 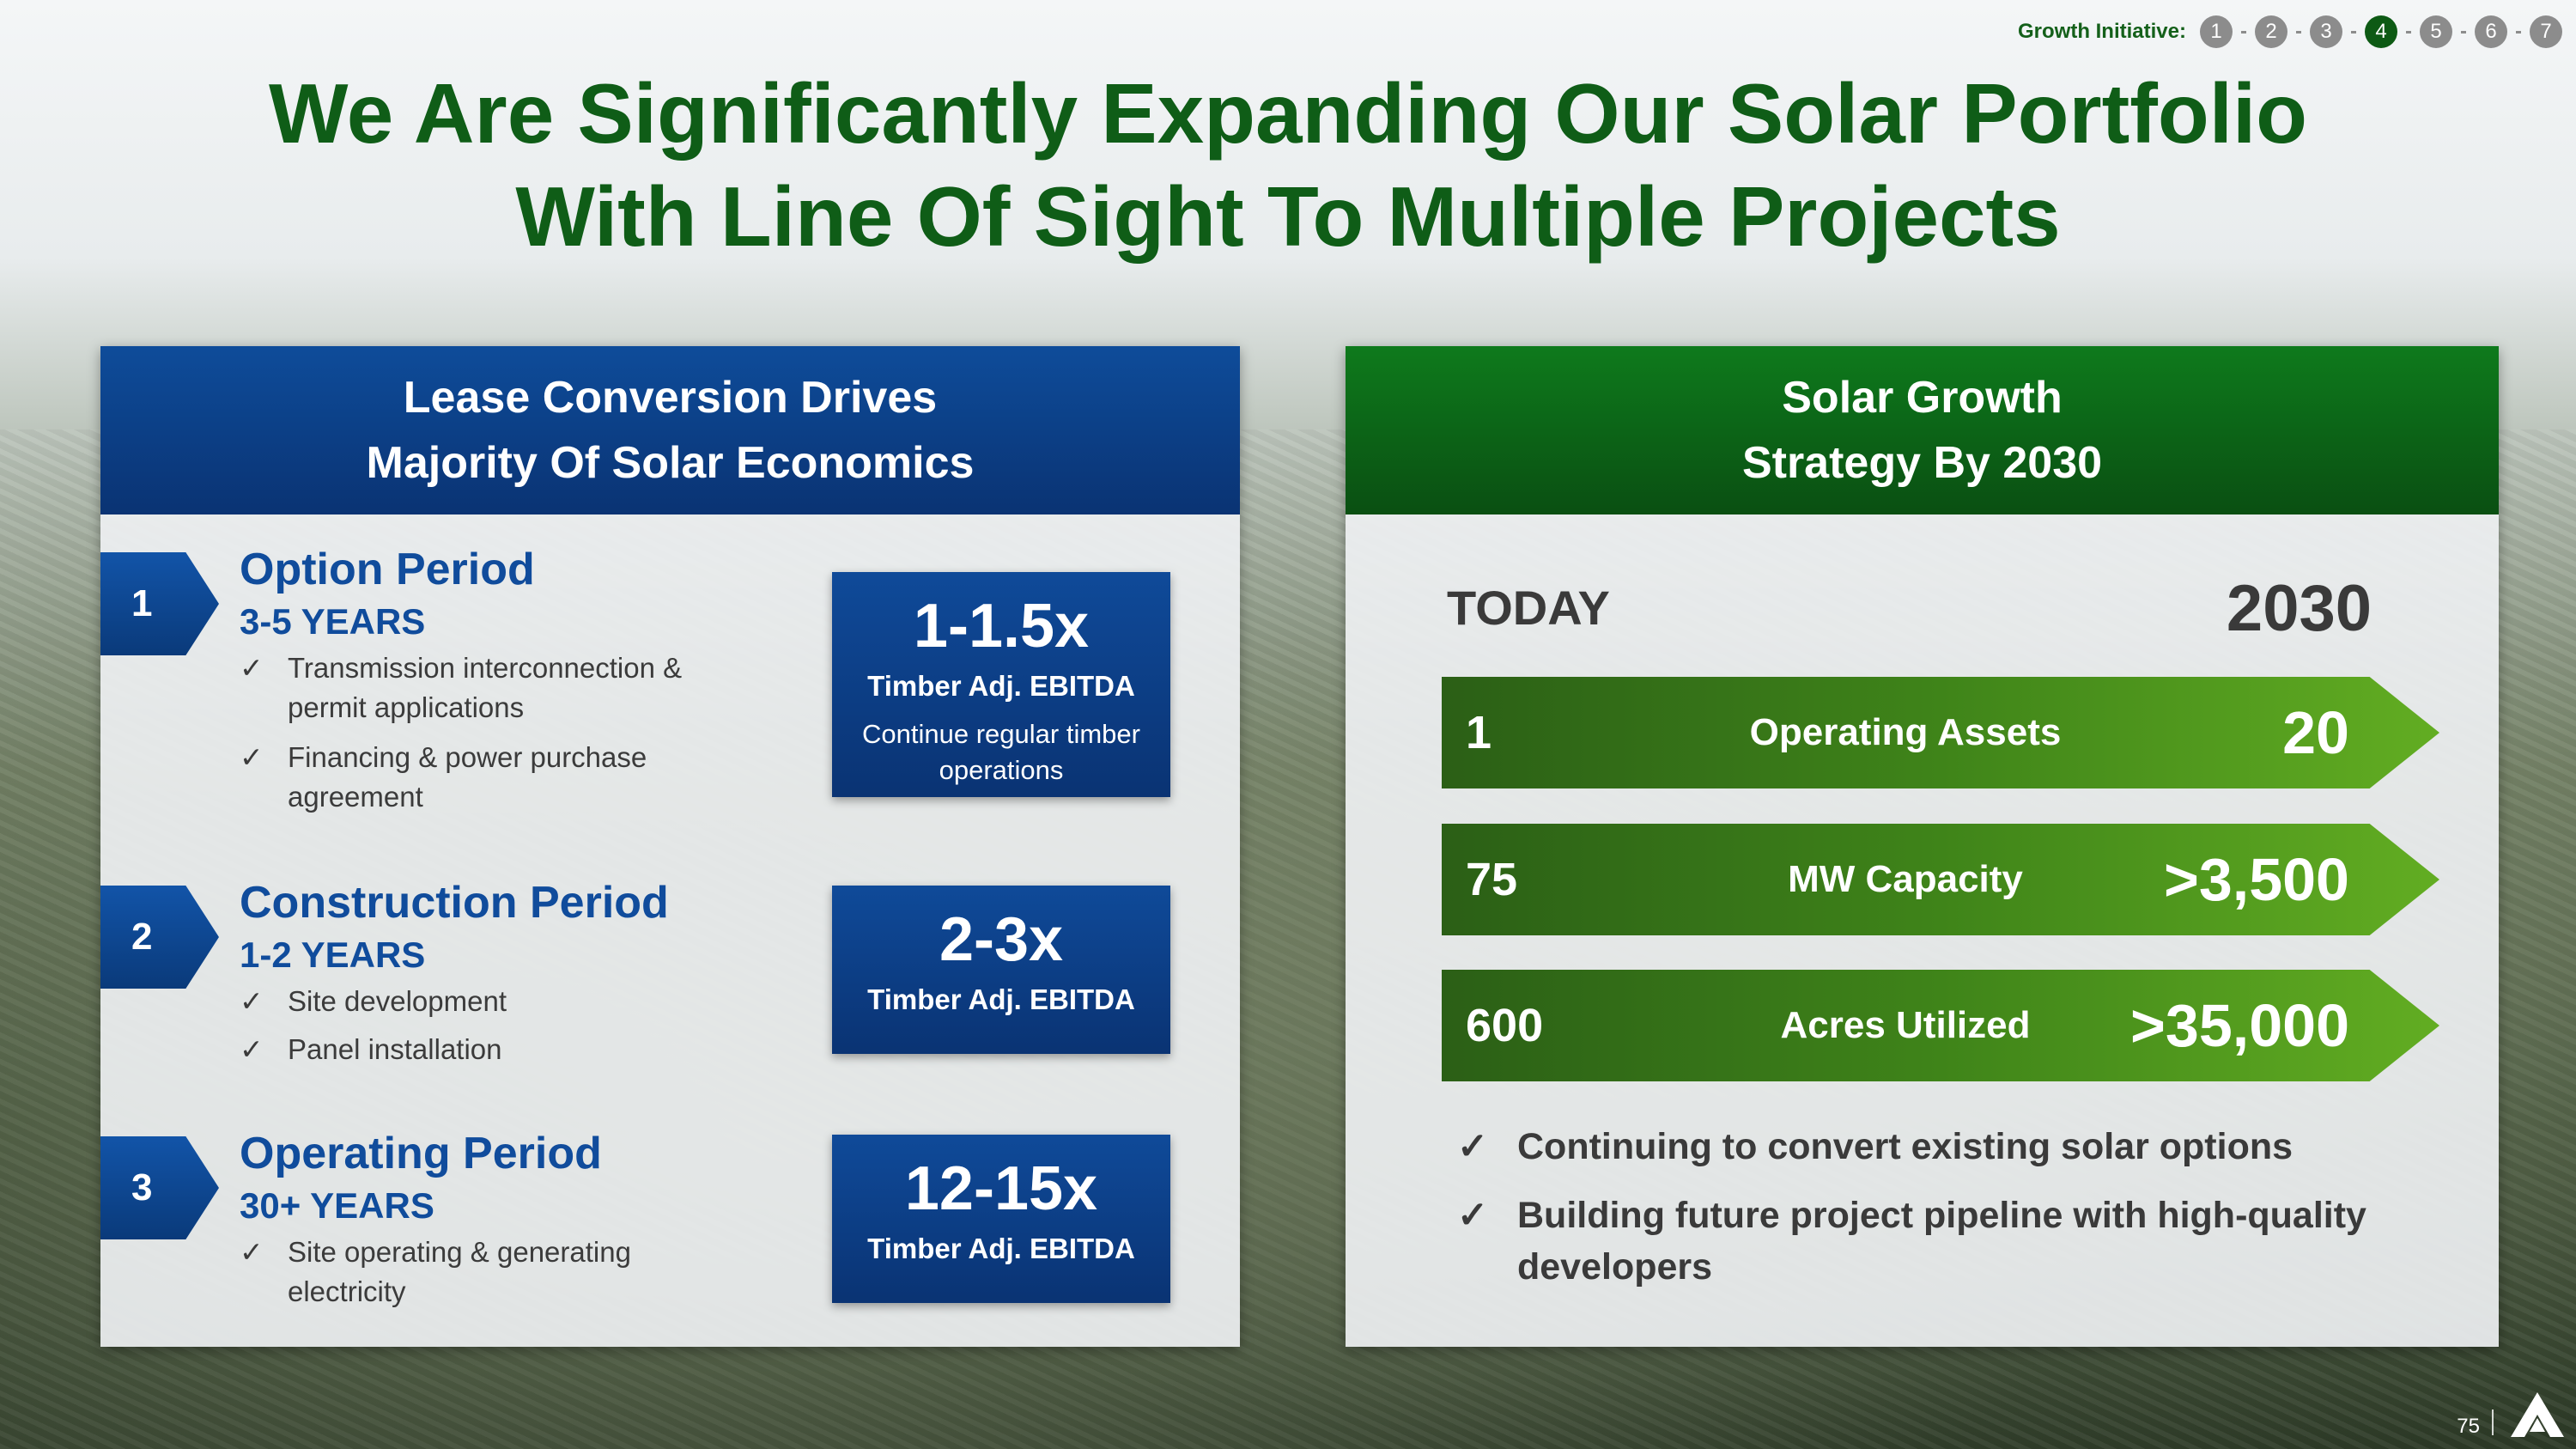 What do you see at coordinates (2468, 1426) in the screenshot?
I see `page-number: 75` at bounding box center [2468, 1426].